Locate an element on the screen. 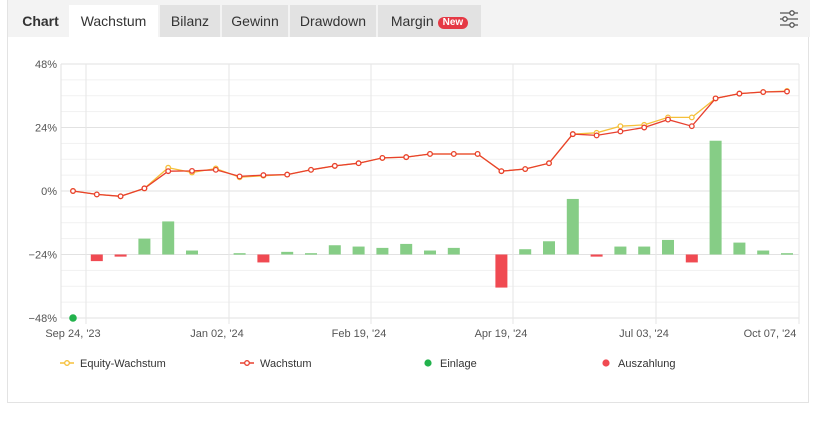 This screenshot has width=818, height=424. y-axis-labels: 48% 24% 0% −24% −48% is located at coordinates (43, 192).